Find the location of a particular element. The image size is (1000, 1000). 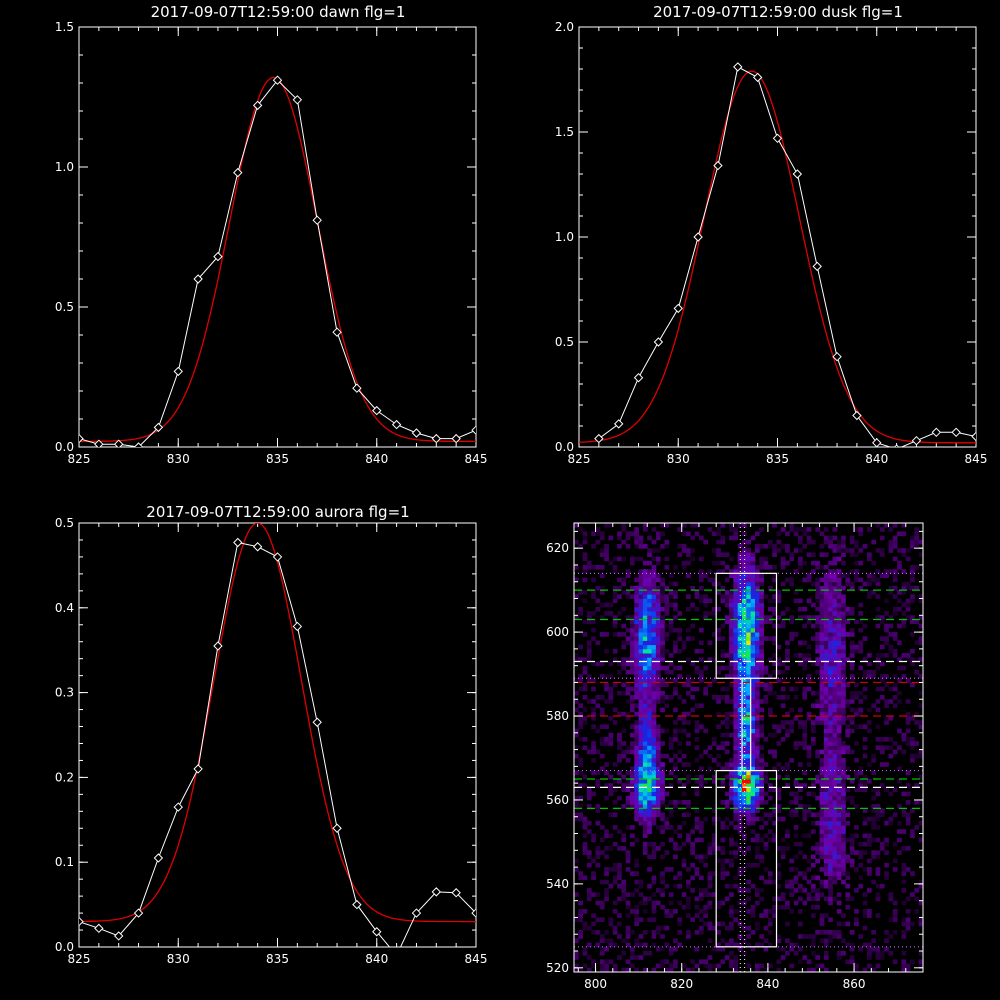

x-tick-label-aurora: 835 is located at coordinates (277, 959).